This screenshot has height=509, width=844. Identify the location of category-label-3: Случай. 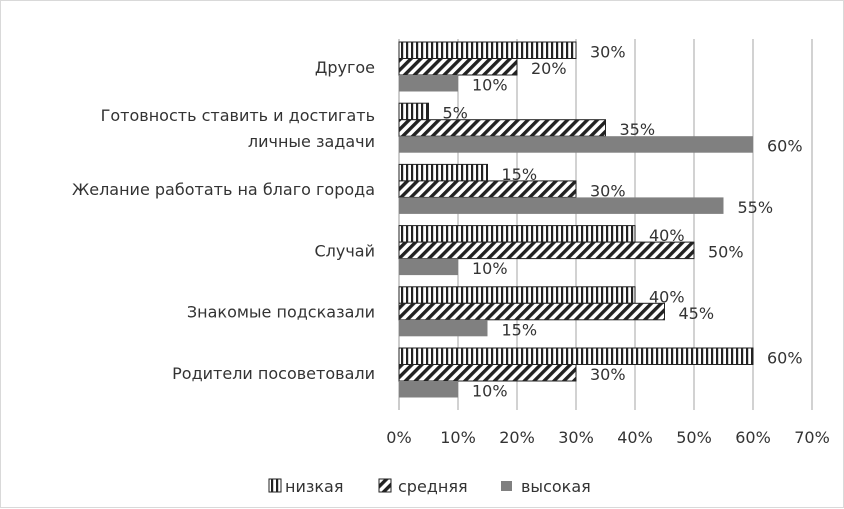
(344, 250).